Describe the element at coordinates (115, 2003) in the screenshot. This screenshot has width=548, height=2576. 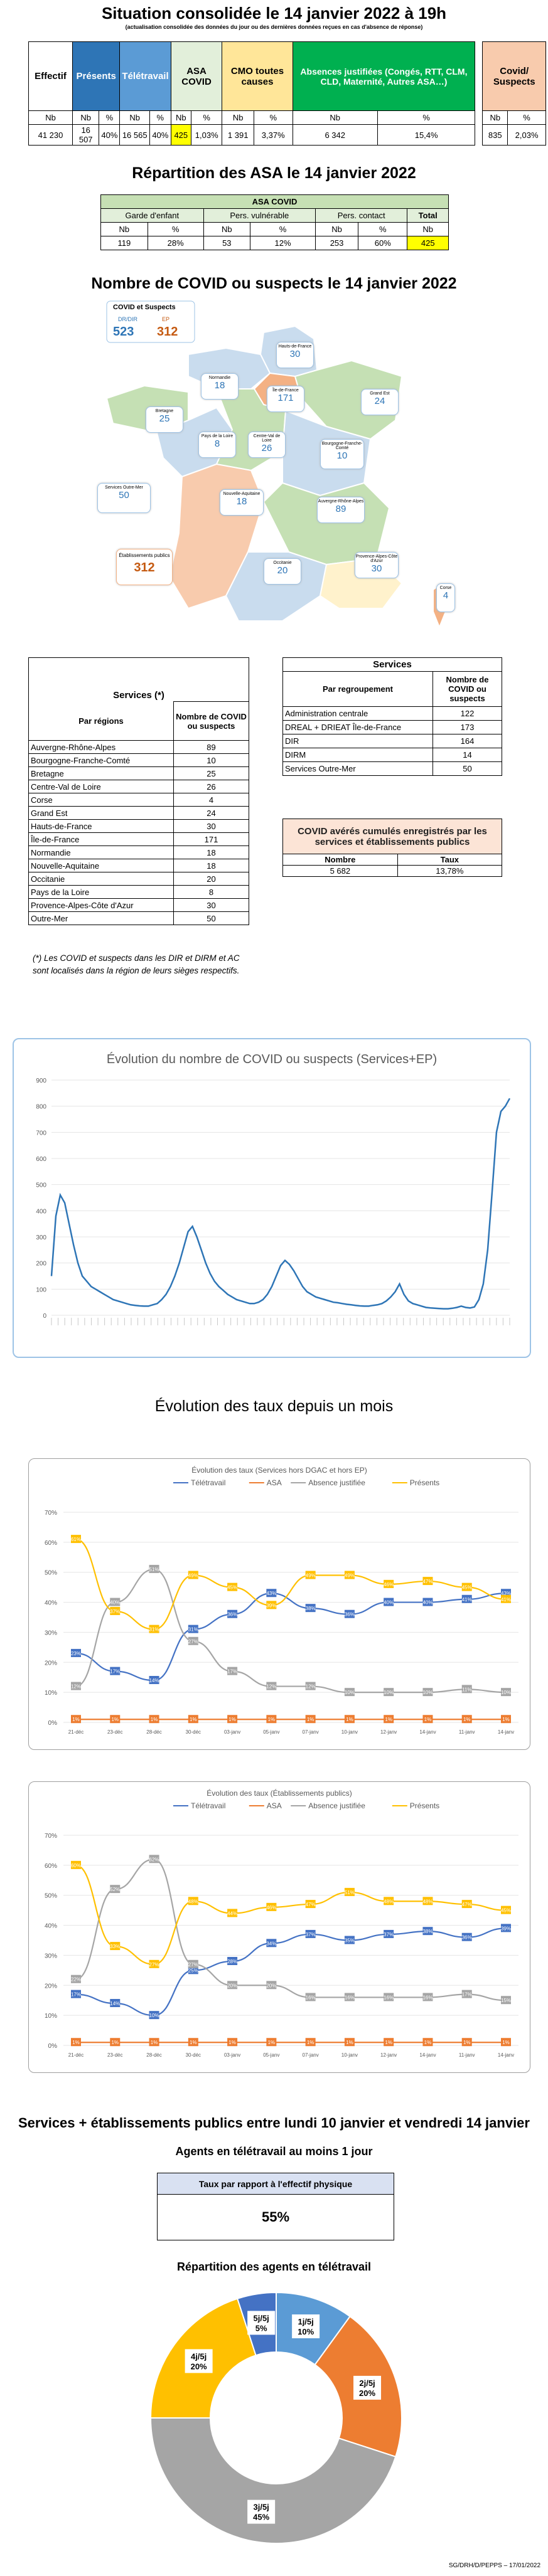
I see `data-label: 14%` at that location.